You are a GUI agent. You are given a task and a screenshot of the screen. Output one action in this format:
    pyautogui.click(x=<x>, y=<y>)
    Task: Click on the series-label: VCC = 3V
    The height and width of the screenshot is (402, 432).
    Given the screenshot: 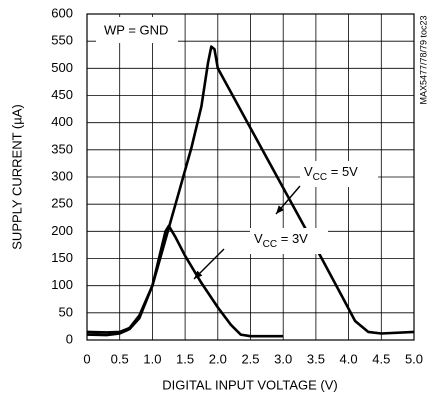 What is the action you would take?
    pyautogui.click(x=281, y=240)
    